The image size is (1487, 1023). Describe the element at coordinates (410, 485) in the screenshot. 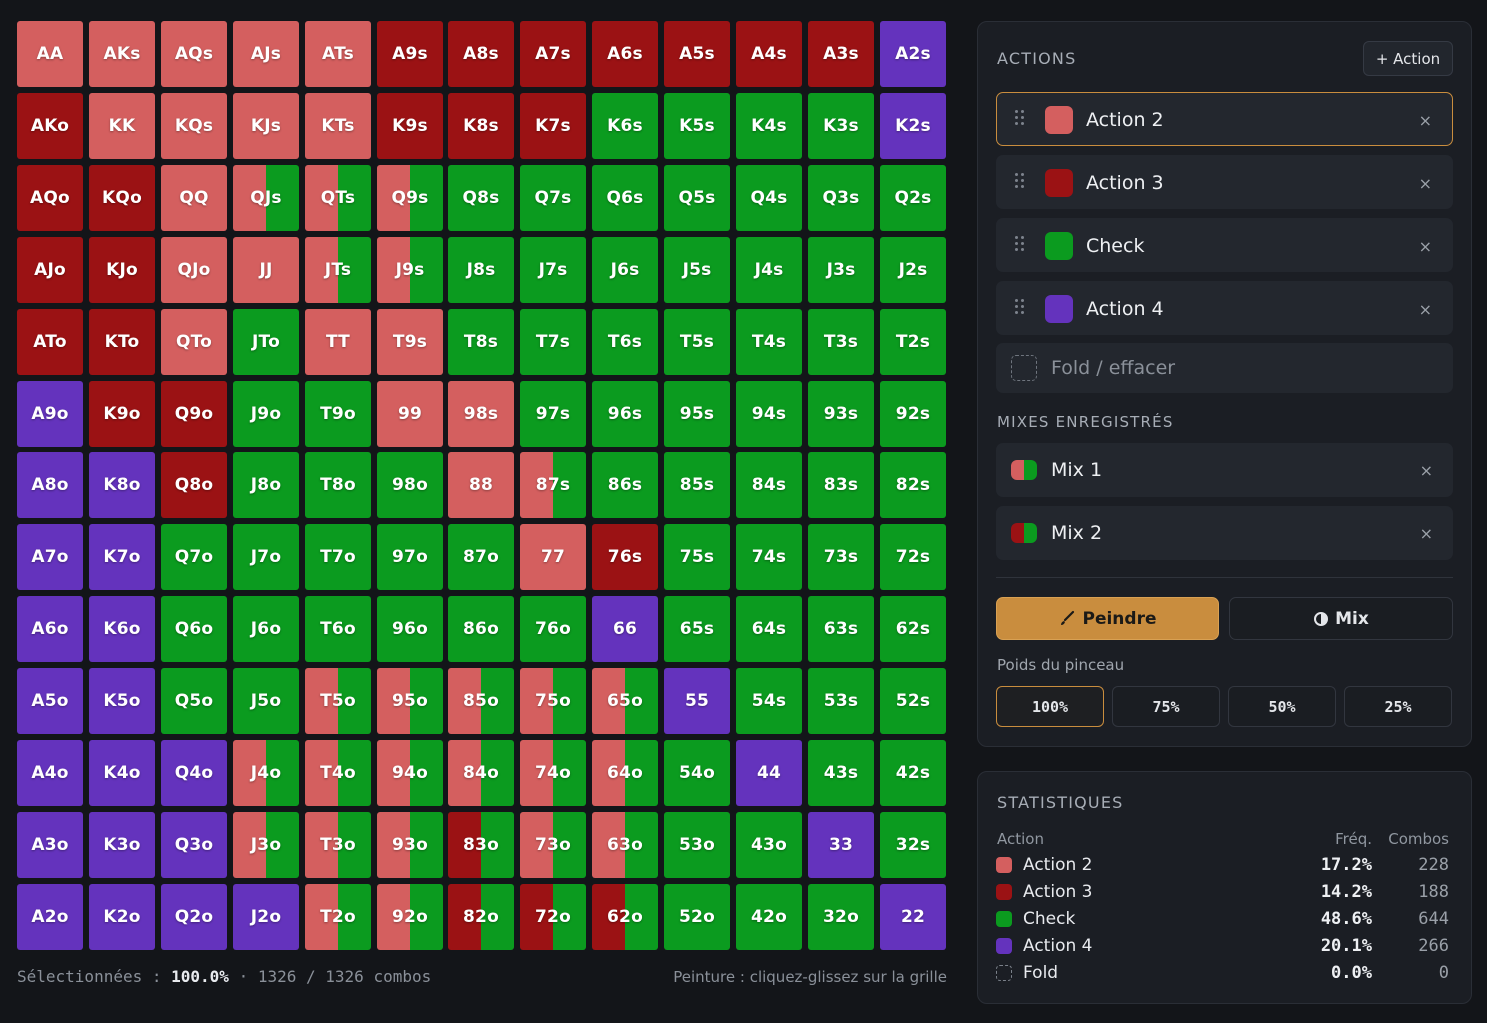

I see `hand-cell: 98o` at that location.